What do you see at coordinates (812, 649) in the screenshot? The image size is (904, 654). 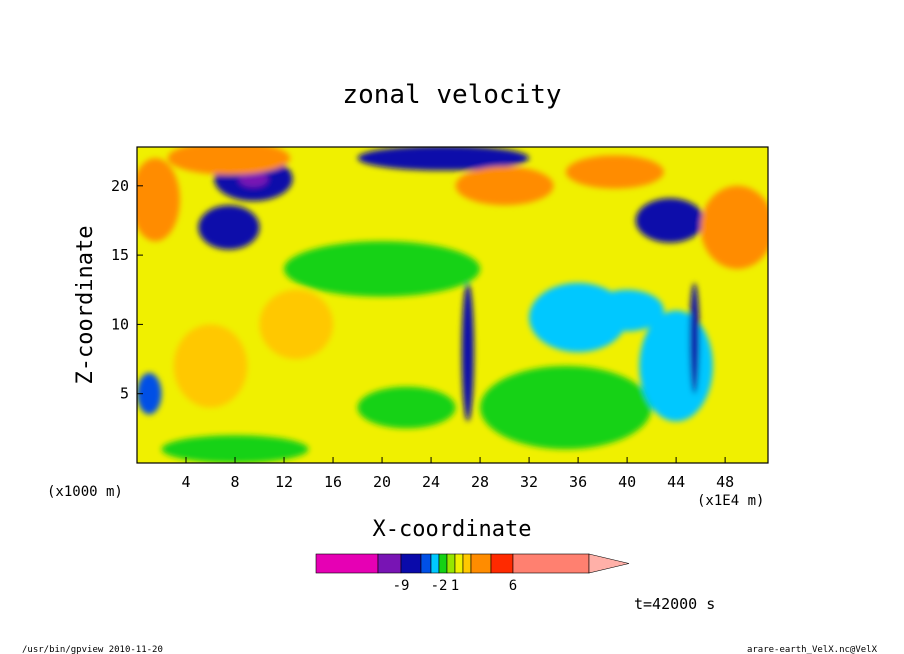 I see `file-label: arare-earth_VelX.nc@VelX` at bounding box center [812, 649].